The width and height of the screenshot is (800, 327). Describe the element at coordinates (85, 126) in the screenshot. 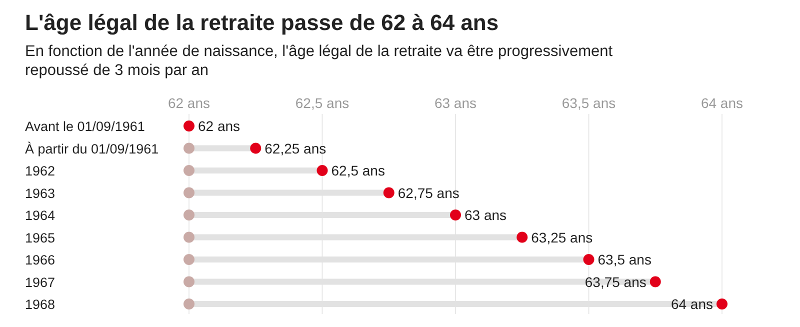

I see `y-tick-label: Avant le 01/09/1961` at that location.